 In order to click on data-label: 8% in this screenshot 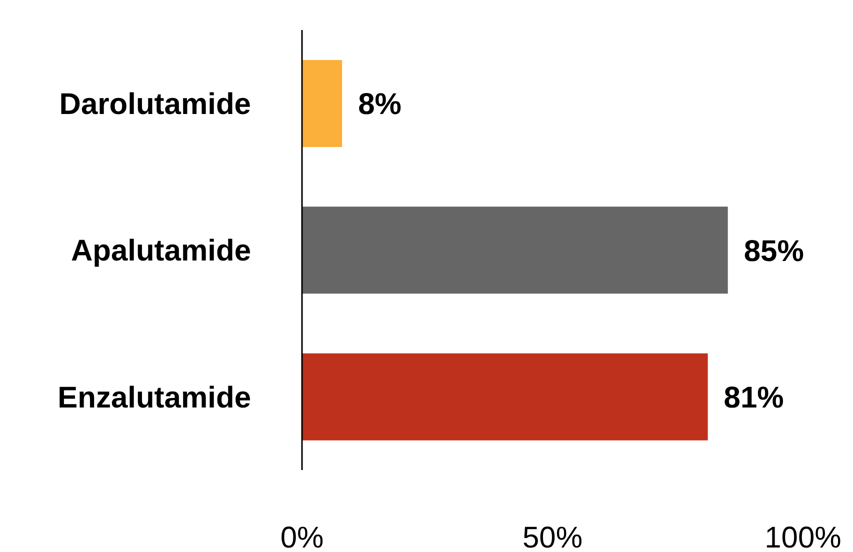, I will do `click(380, 105)`.